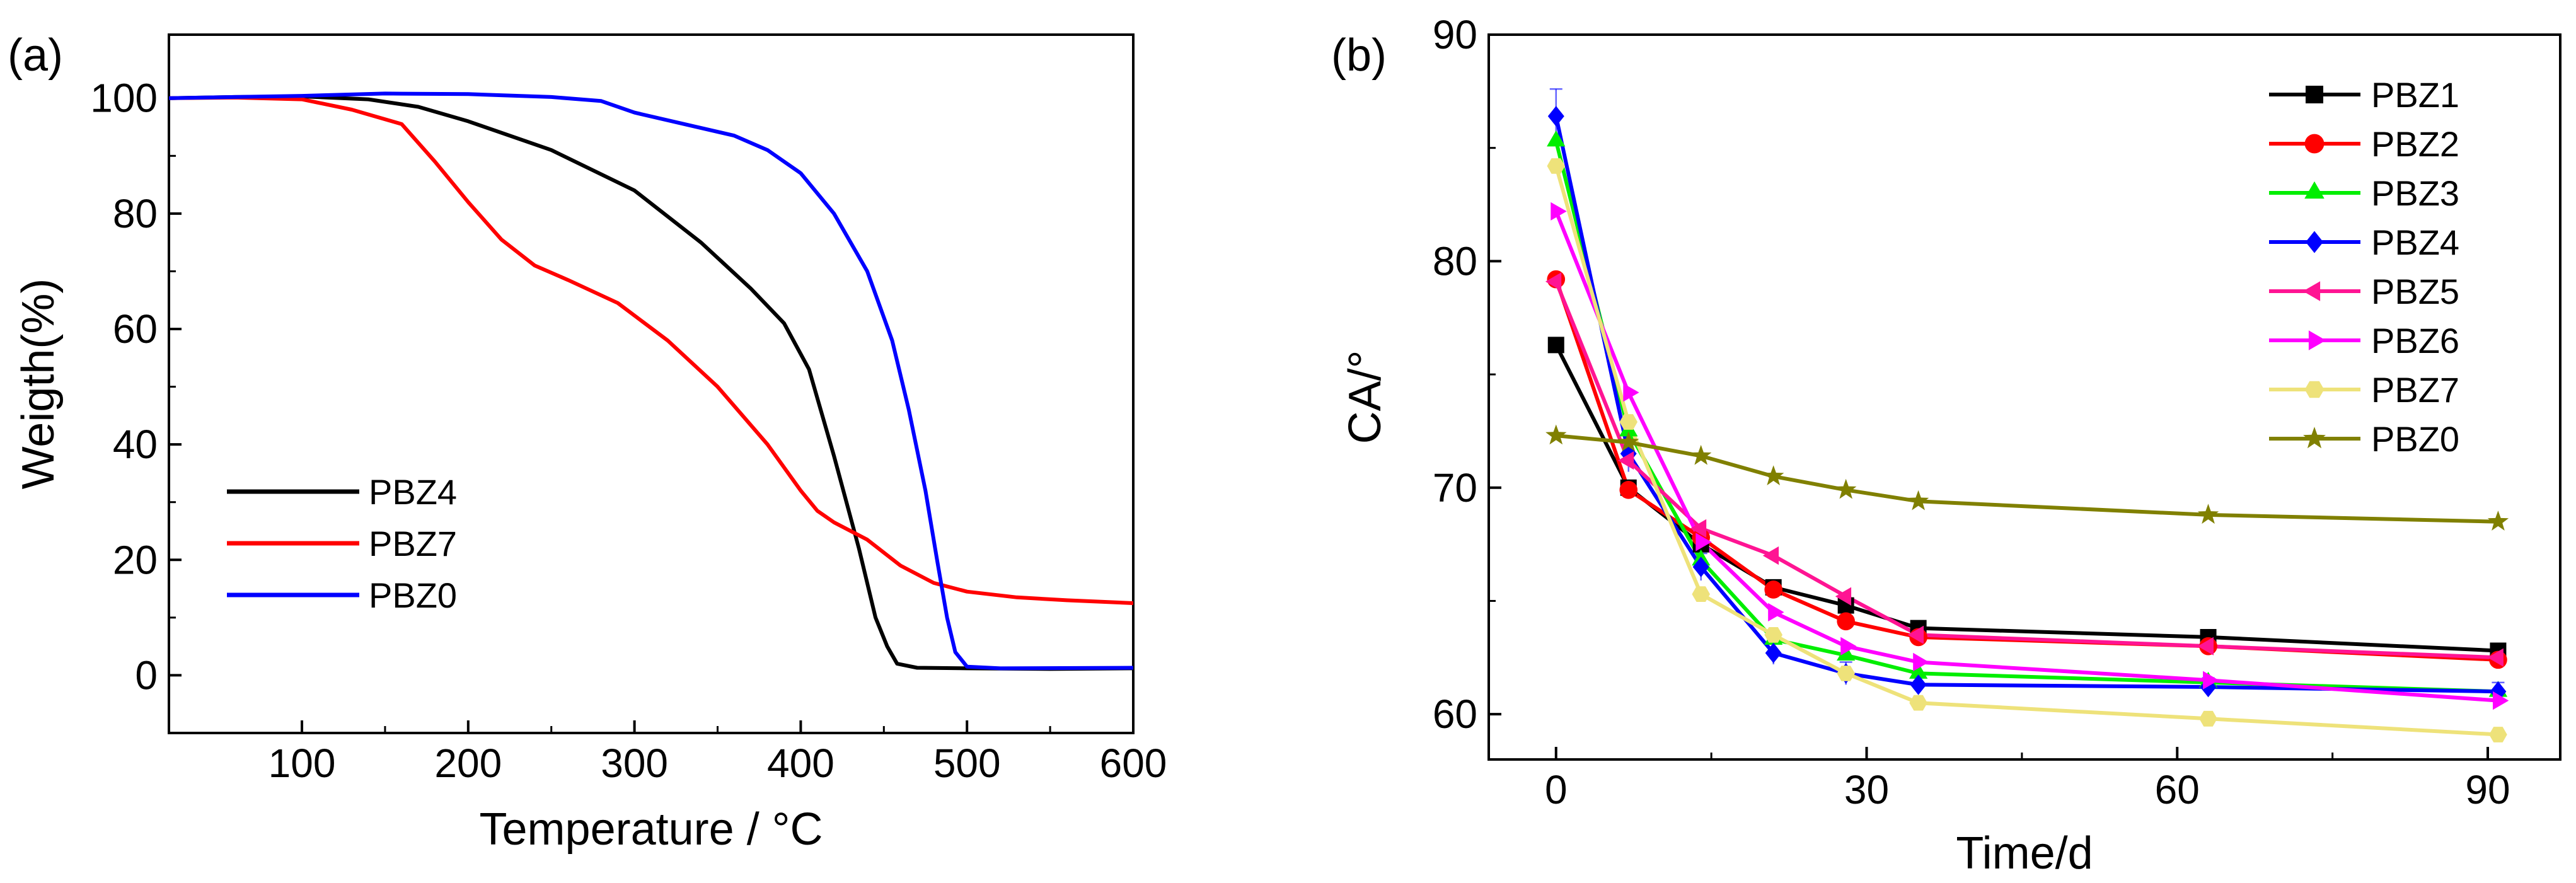 The height and width of the screenshot is (883, 2576). I want to click on x-tick-label: 100, so click(302, 763).